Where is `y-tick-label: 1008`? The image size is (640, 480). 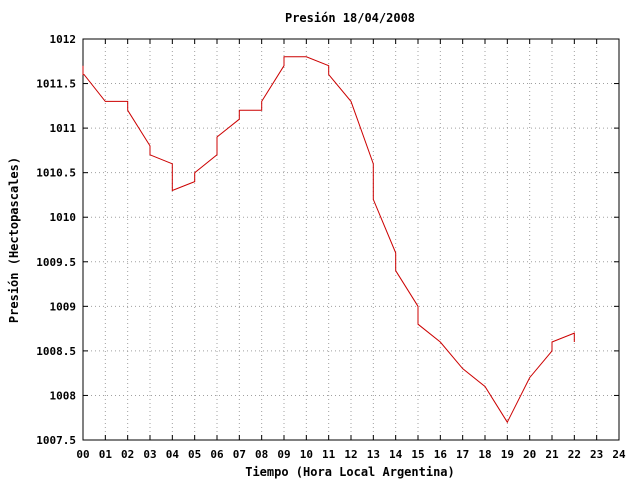
y-tick-label: 1008 is located at coordinates (63, 395).